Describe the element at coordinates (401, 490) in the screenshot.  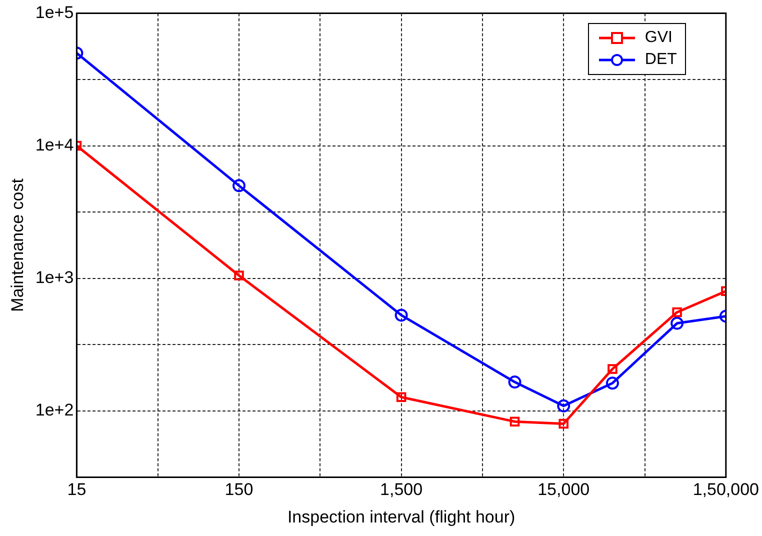
I see `x-tick-label: 1,500` at that location.